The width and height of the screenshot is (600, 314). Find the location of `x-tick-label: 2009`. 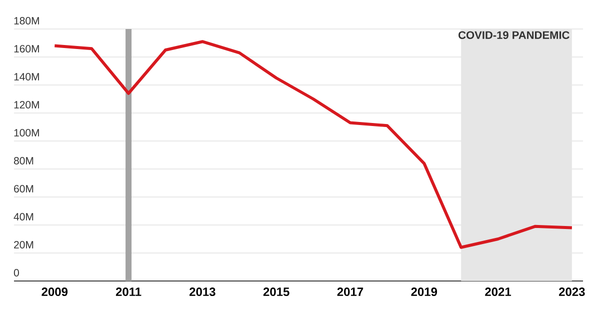

x-tick-label: 2009 is located at coordinates (55, 292).